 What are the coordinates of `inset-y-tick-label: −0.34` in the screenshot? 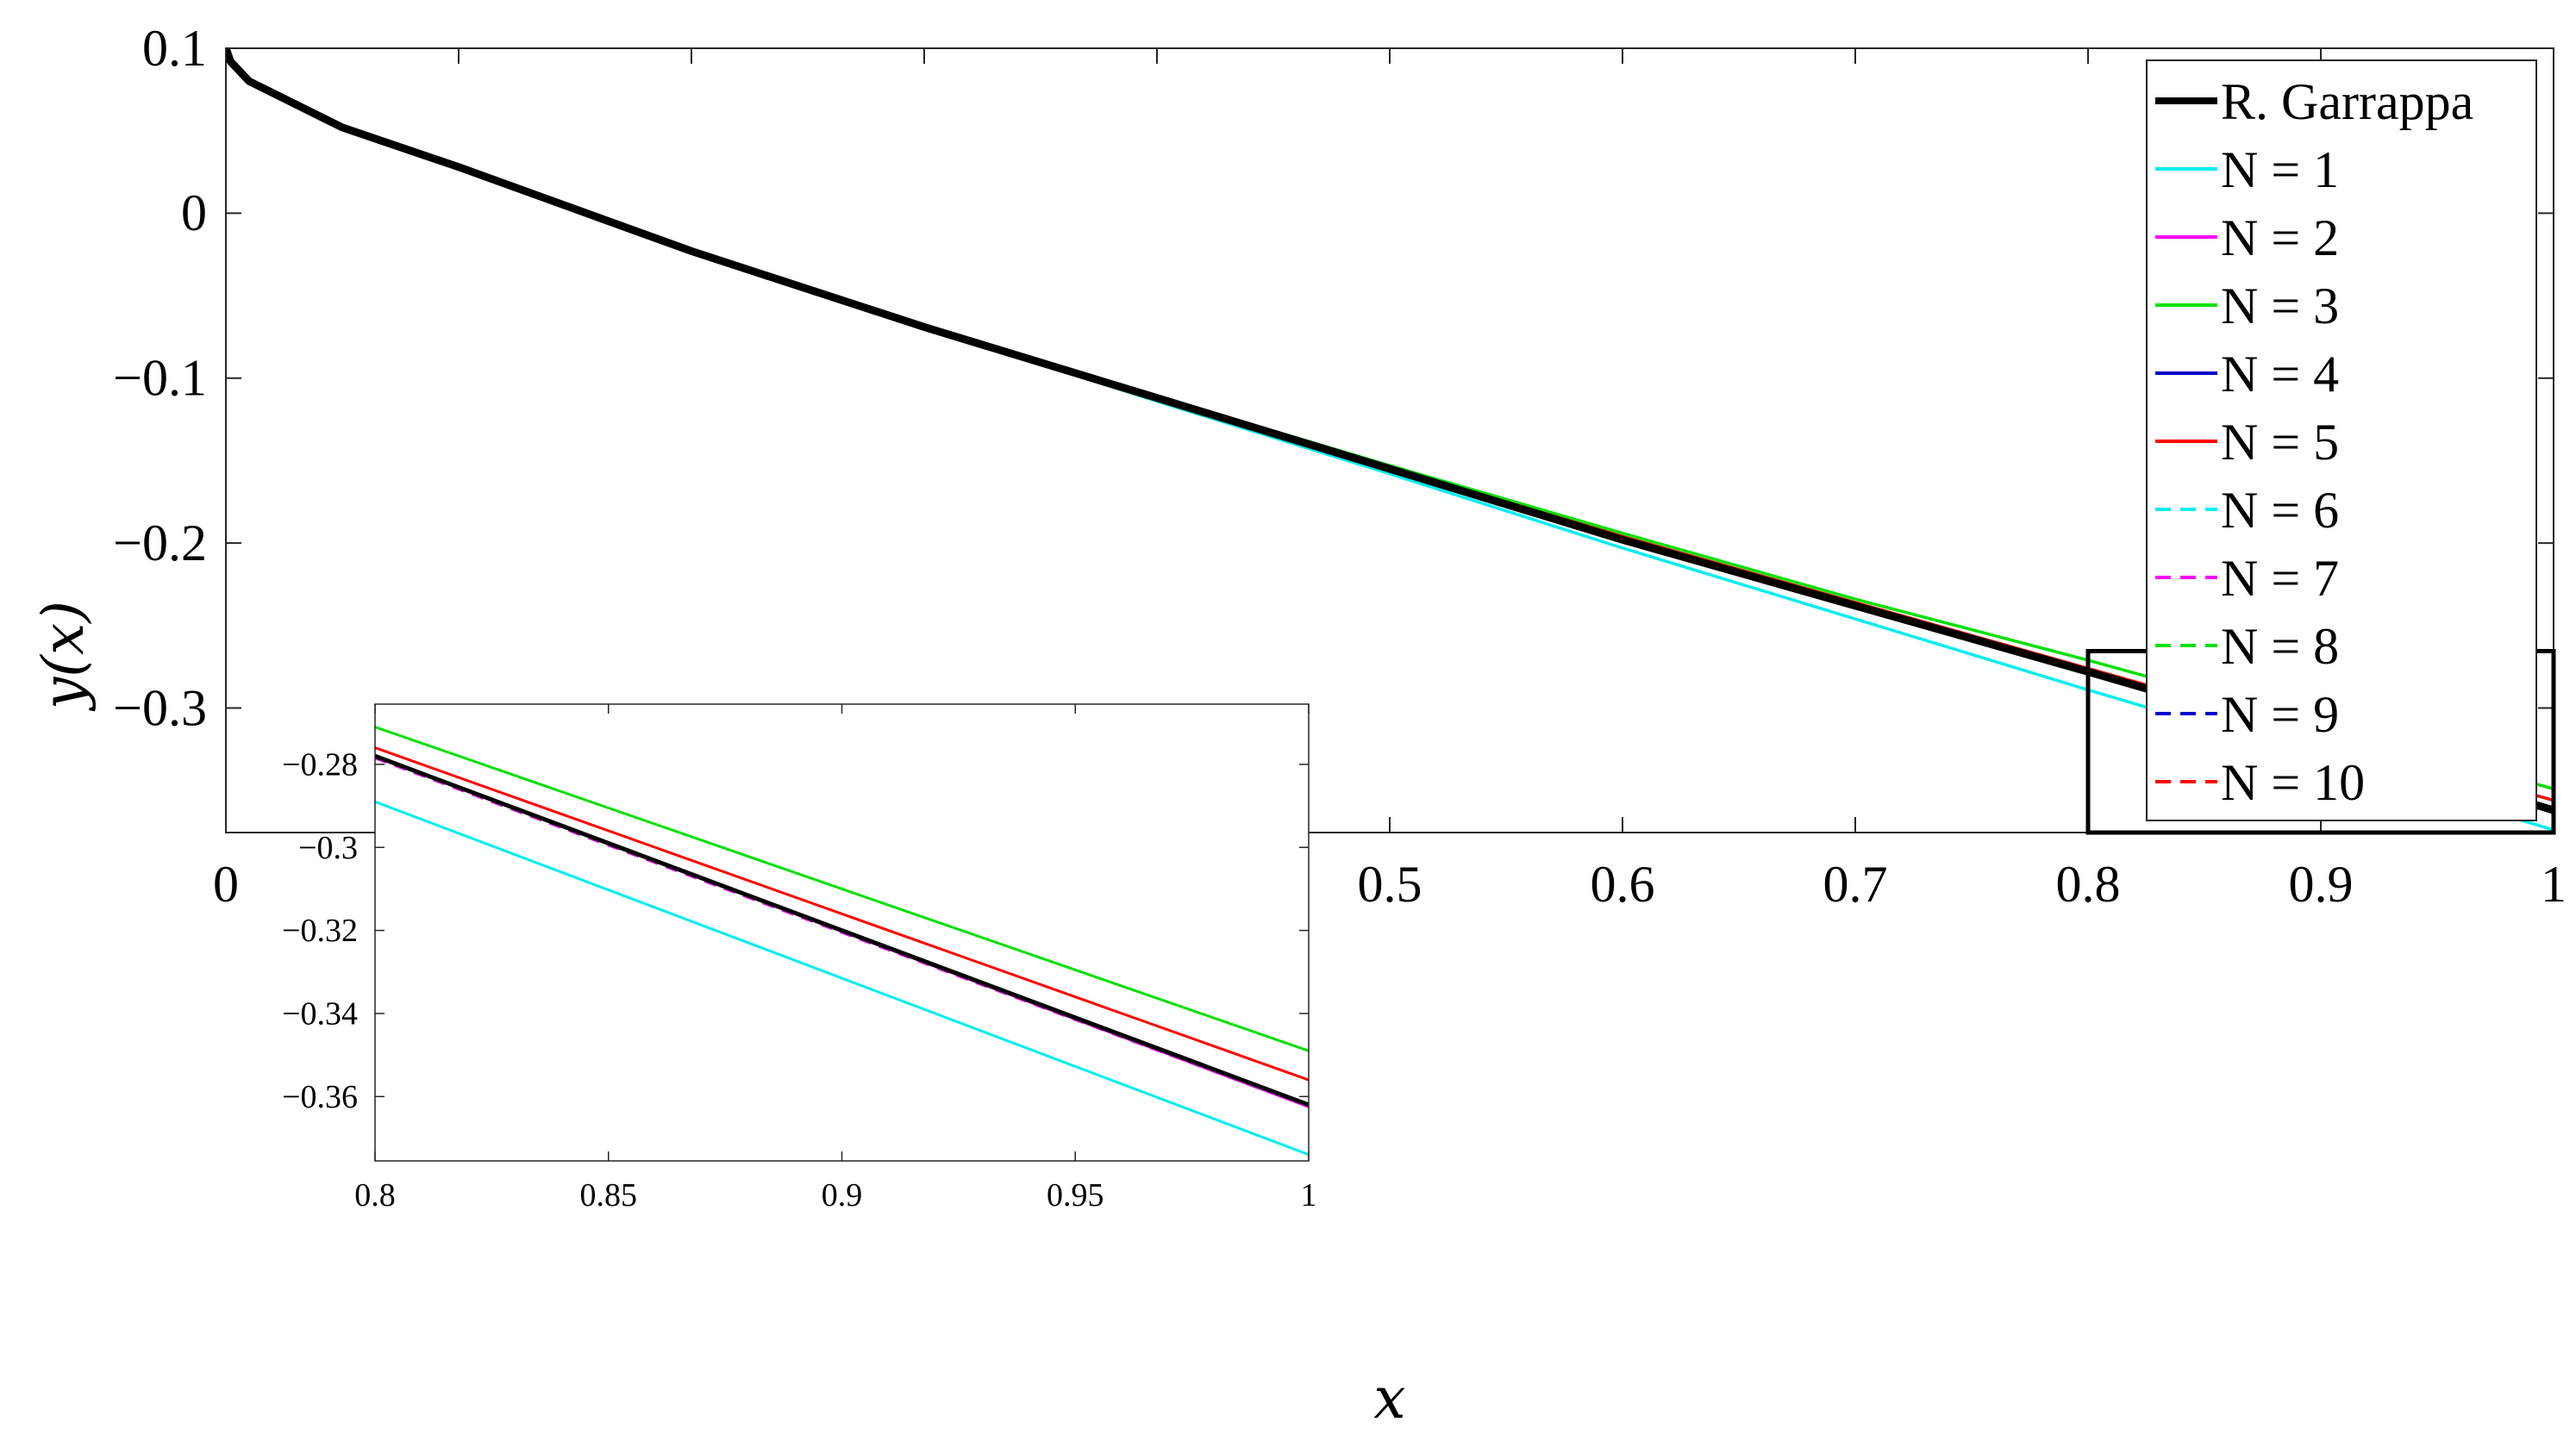 It's located at (320, 1013).